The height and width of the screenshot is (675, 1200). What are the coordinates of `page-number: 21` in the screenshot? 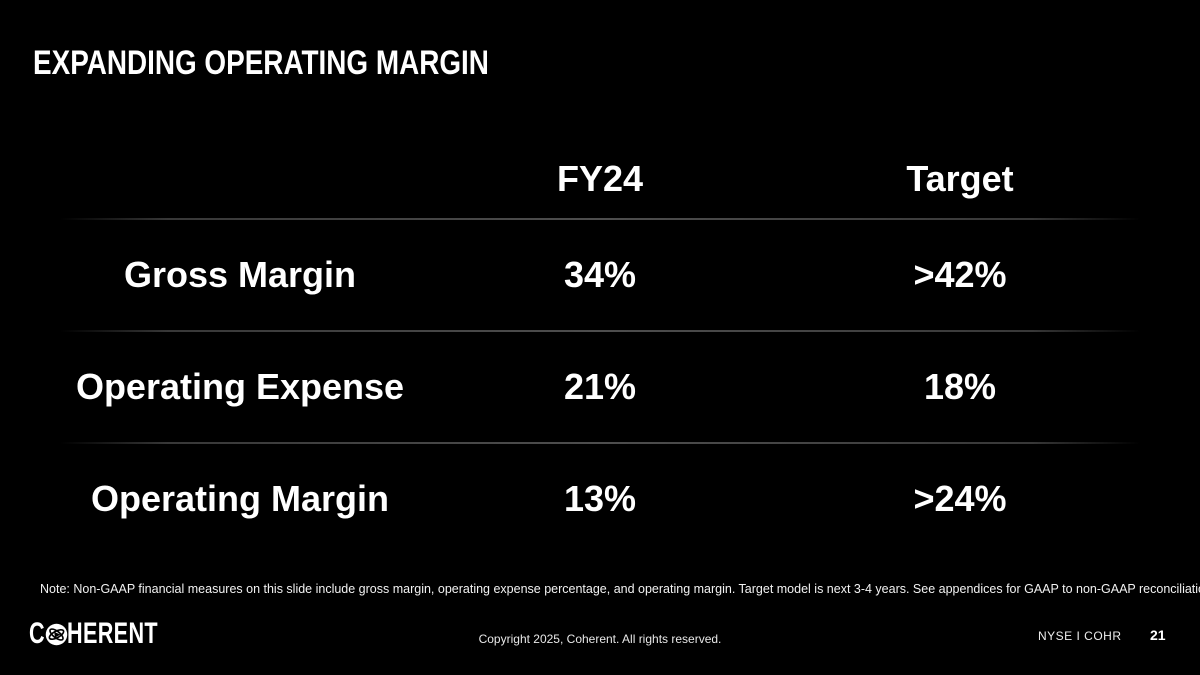 It's located at (1158, 635).